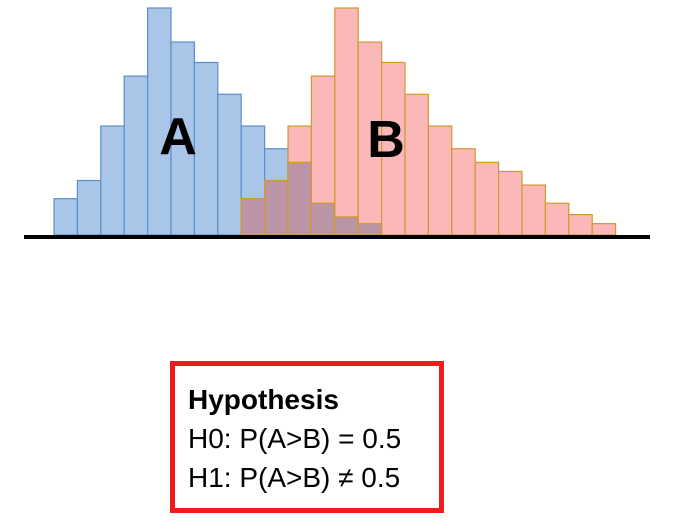  I want to click on overlap-bars, so click(311, 198).